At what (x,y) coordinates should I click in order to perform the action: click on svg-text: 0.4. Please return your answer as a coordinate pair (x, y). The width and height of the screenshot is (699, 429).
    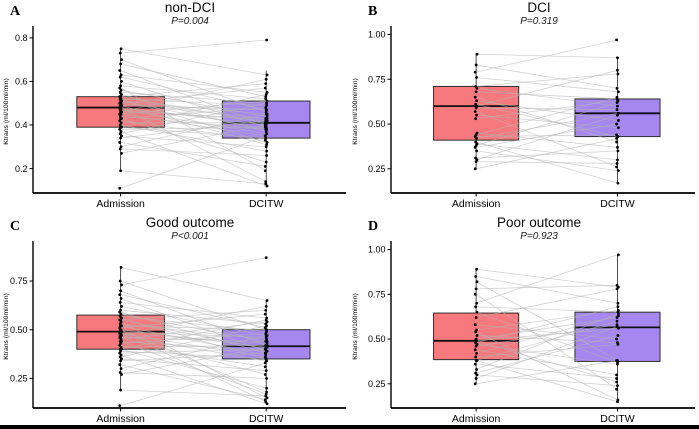
    Looking at the image, I should click on (21, 125).